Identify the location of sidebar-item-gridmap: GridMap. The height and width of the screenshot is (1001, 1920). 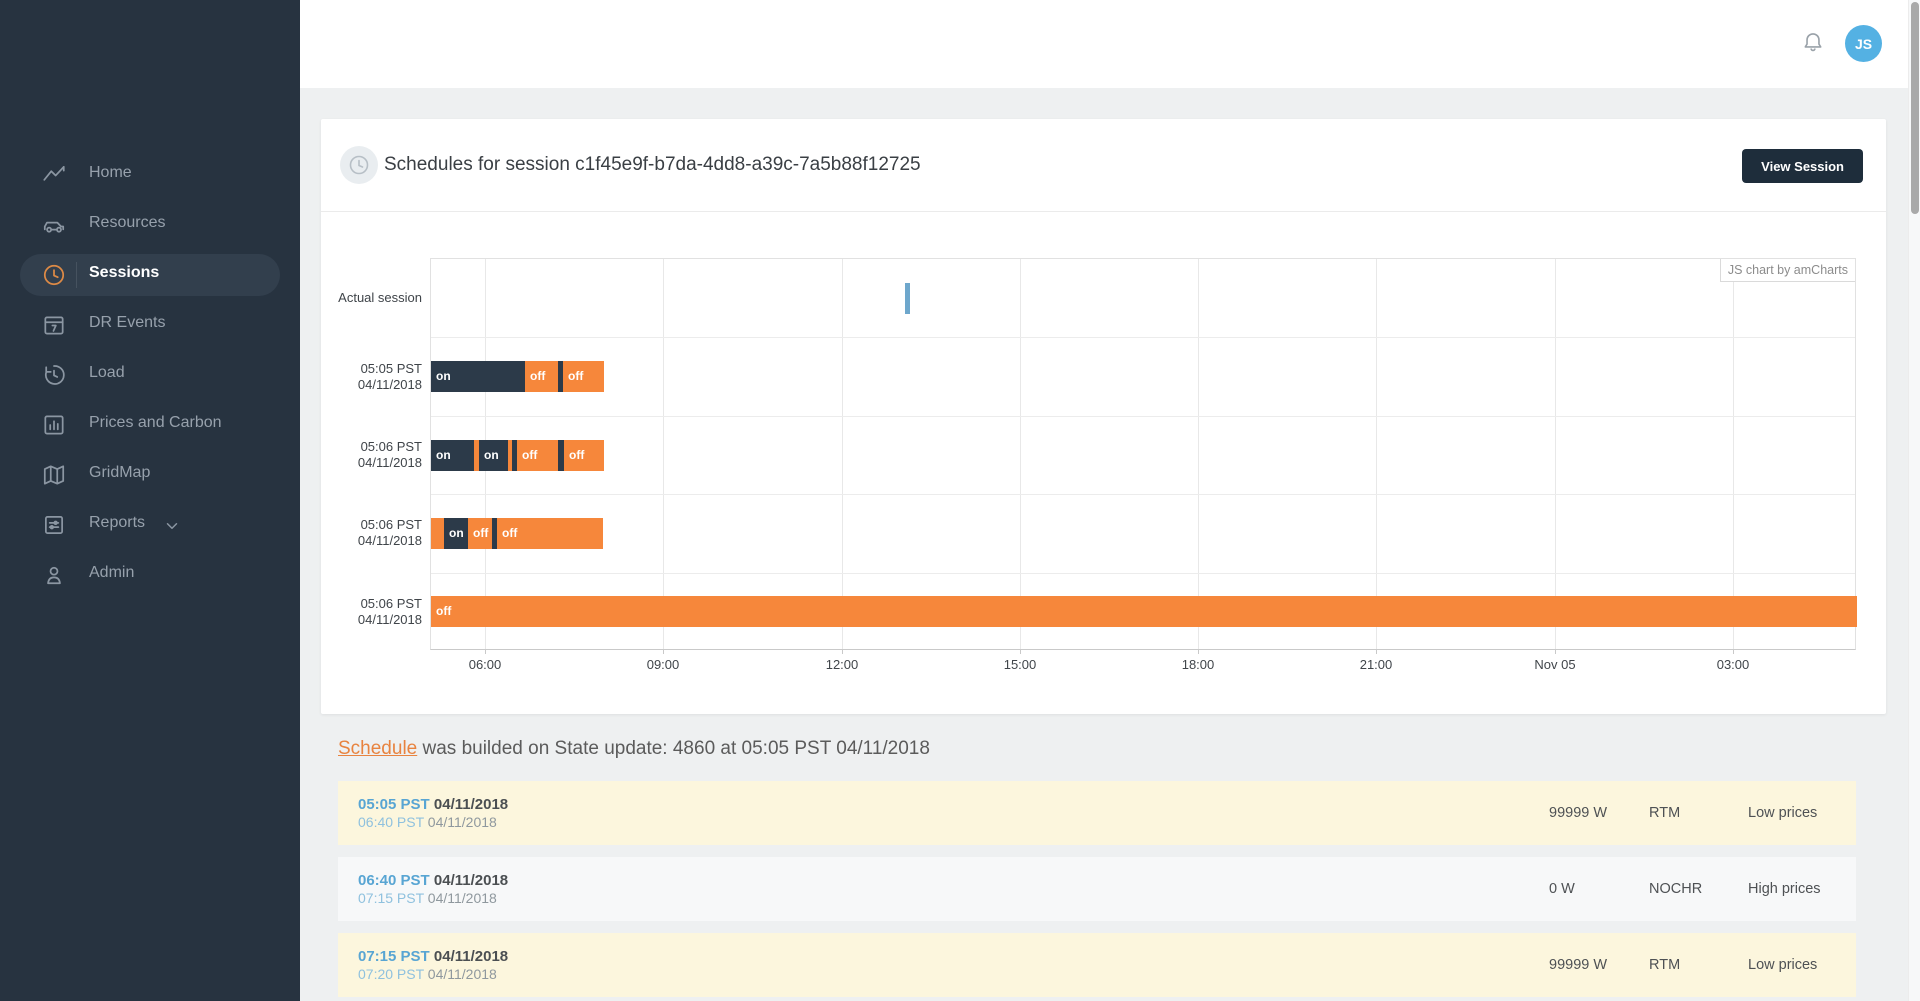
(150, 475).